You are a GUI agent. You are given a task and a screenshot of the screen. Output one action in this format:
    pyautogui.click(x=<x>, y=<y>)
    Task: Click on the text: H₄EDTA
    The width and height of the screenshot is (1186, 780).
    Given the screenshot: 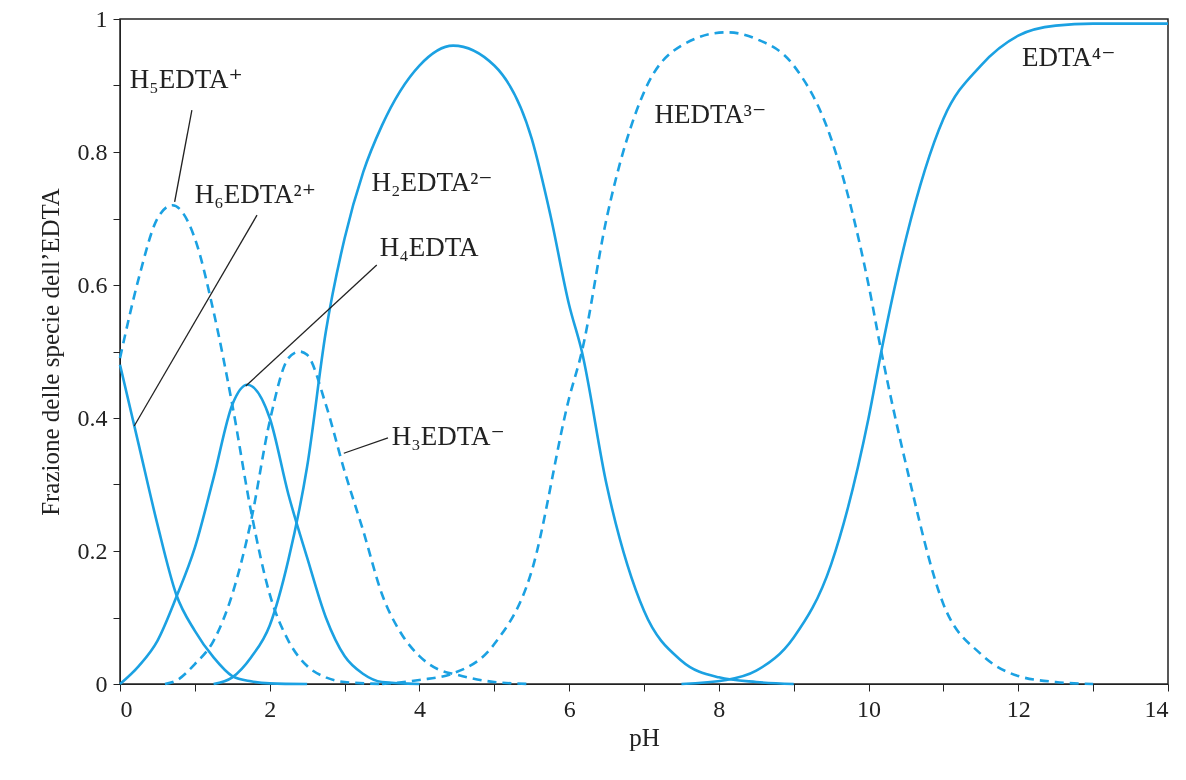 What is the action you would take?
    pyautogui.click(x=429, y=246)
    